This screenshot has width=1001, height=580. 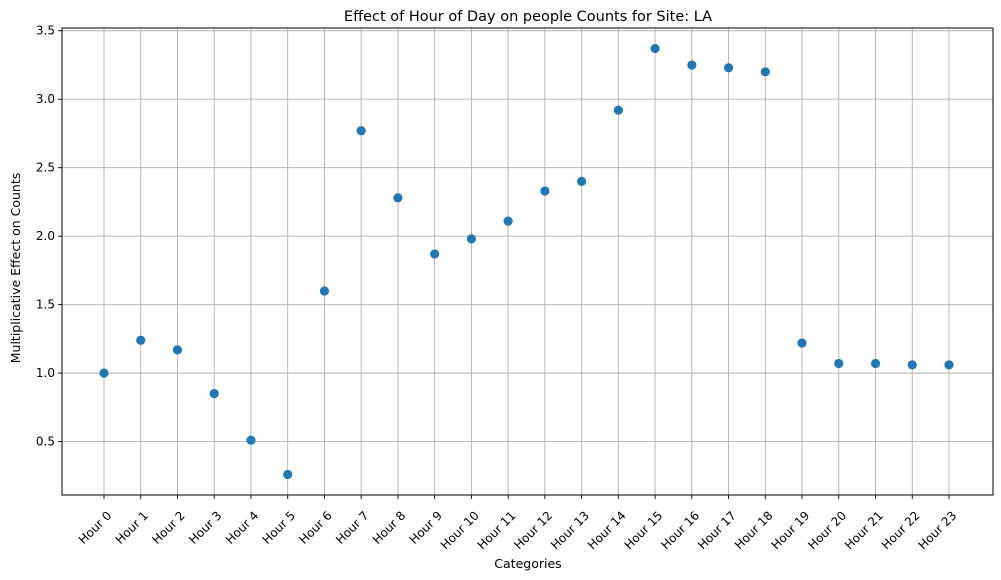 I want to click on x-tick-label: Hour 22, so click(x=901, y=530).